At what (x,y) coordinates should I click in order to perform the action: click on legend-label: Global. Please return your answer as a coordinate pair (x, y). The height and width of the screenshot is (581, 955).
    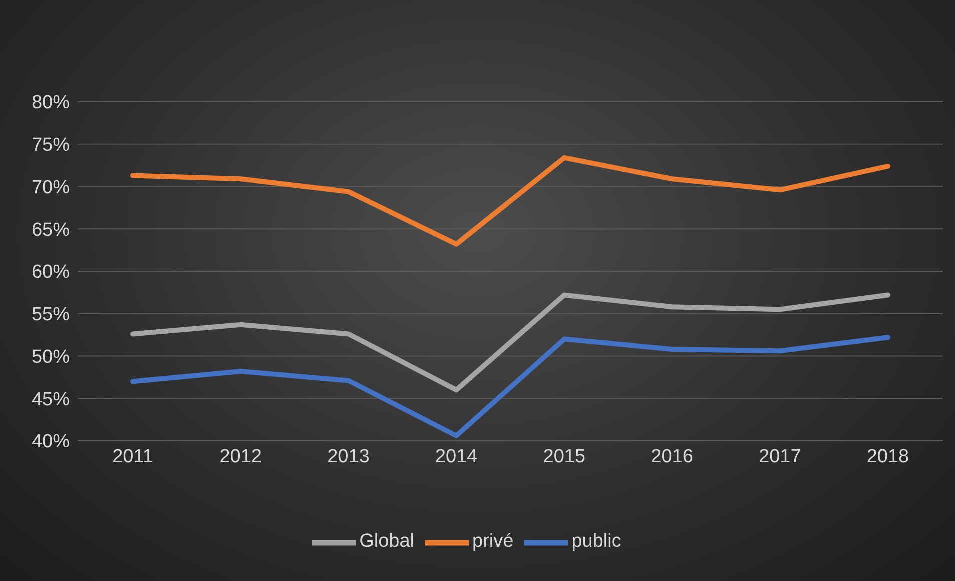
    Looking at the image, I should click on (387, 541).